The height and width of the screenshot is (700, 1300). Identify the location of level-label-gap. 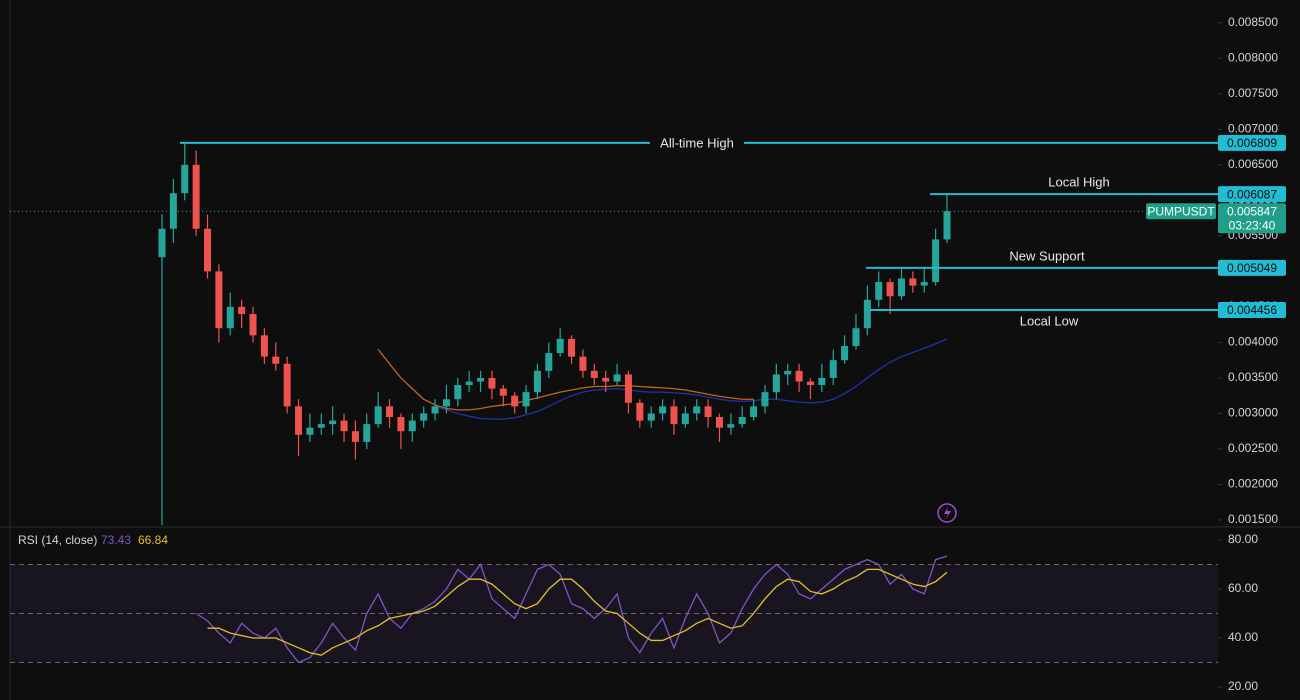
(697, 142).